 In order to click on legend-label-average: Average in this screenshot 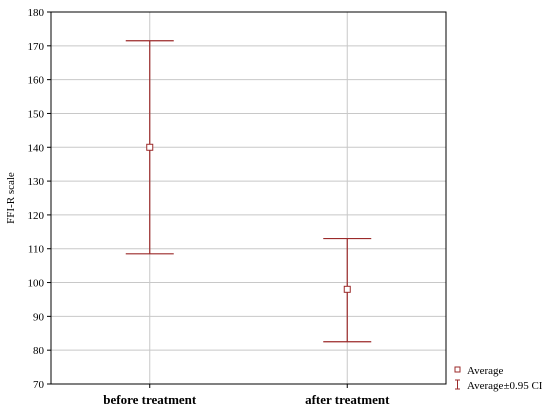, I will do `click(485, 371)`.